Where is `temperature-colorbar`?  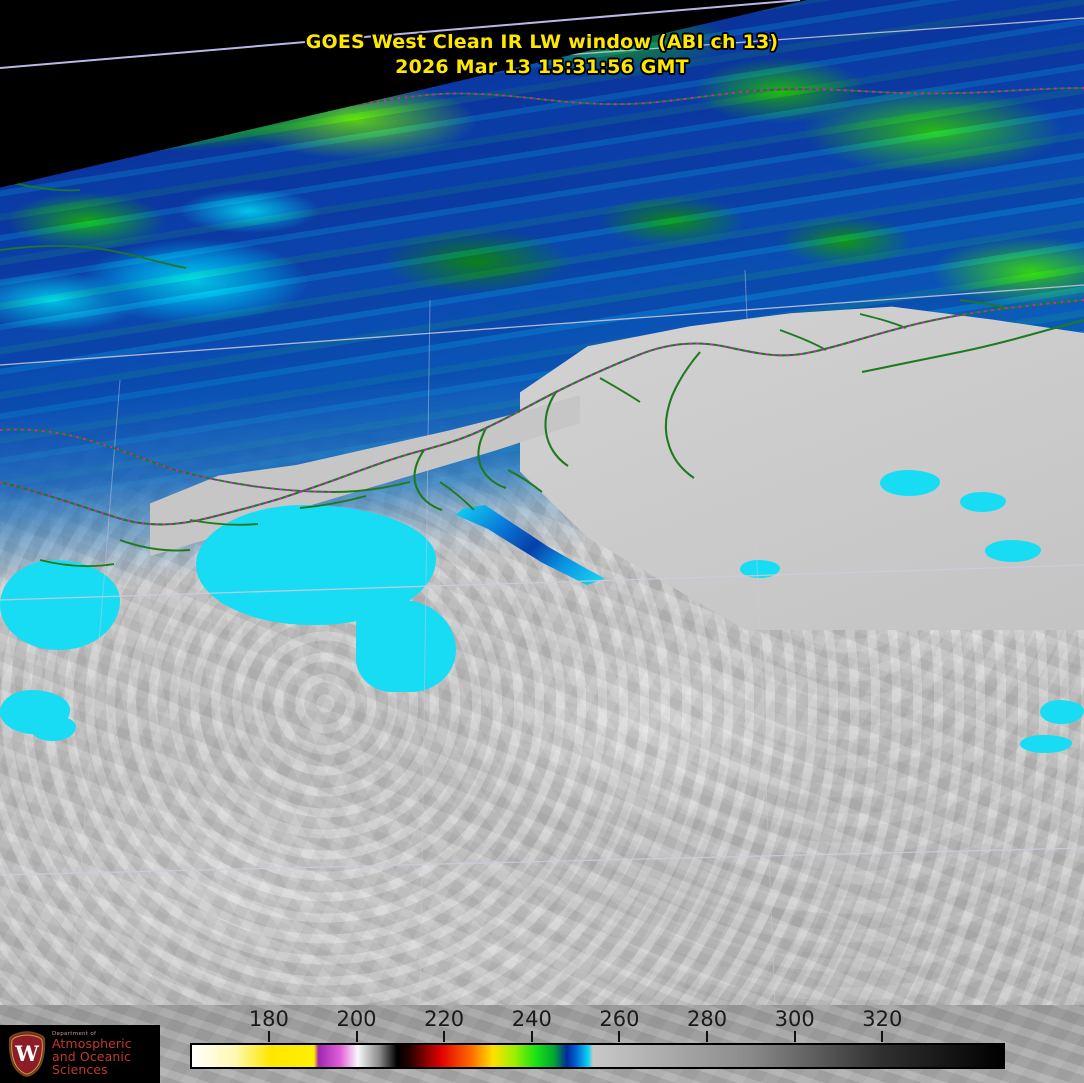
temperature-colorbar is located at coordinates (597, 1056).